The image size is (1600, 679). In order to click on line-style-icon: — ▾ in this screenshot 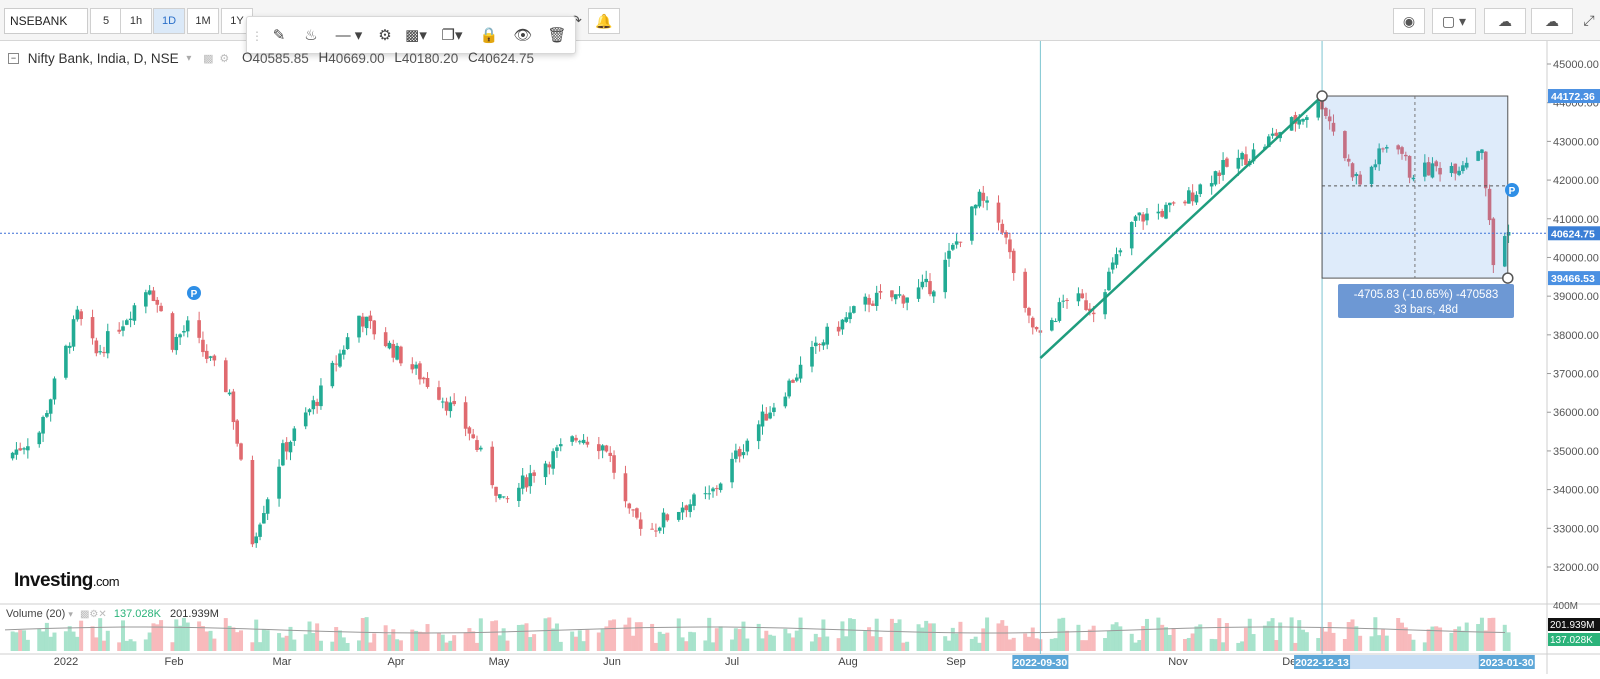, I will do `click(349, 35)`.